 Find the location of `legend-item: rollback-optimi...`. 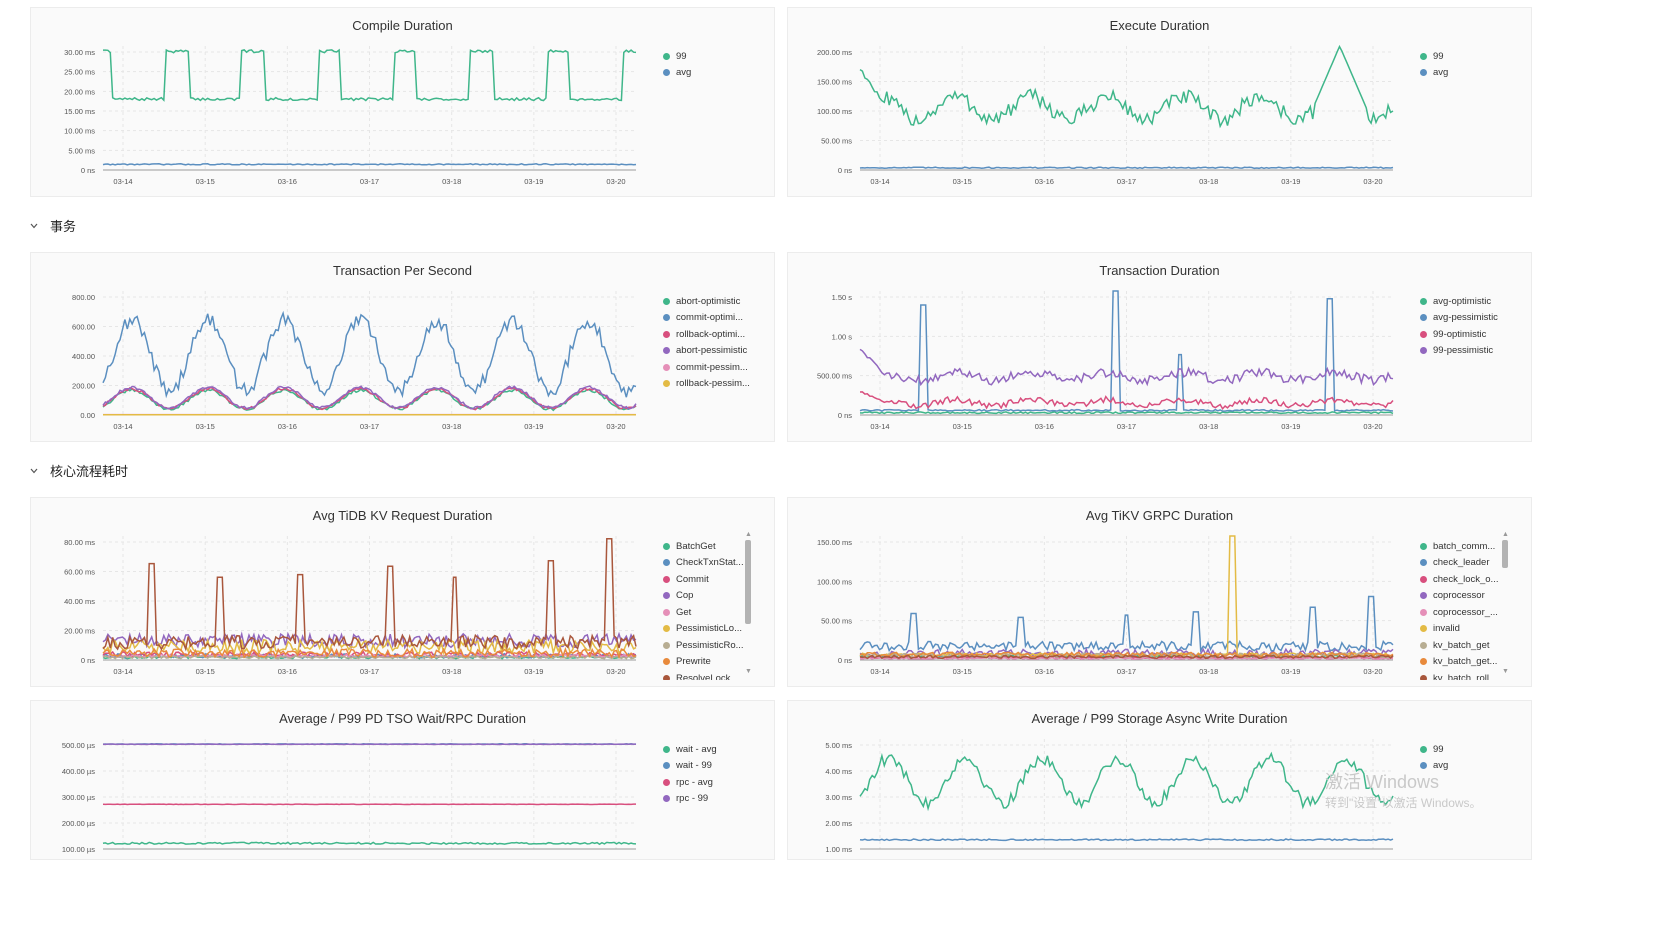

legend-item: rollback-optimi... is located at coordinates (706, 334).